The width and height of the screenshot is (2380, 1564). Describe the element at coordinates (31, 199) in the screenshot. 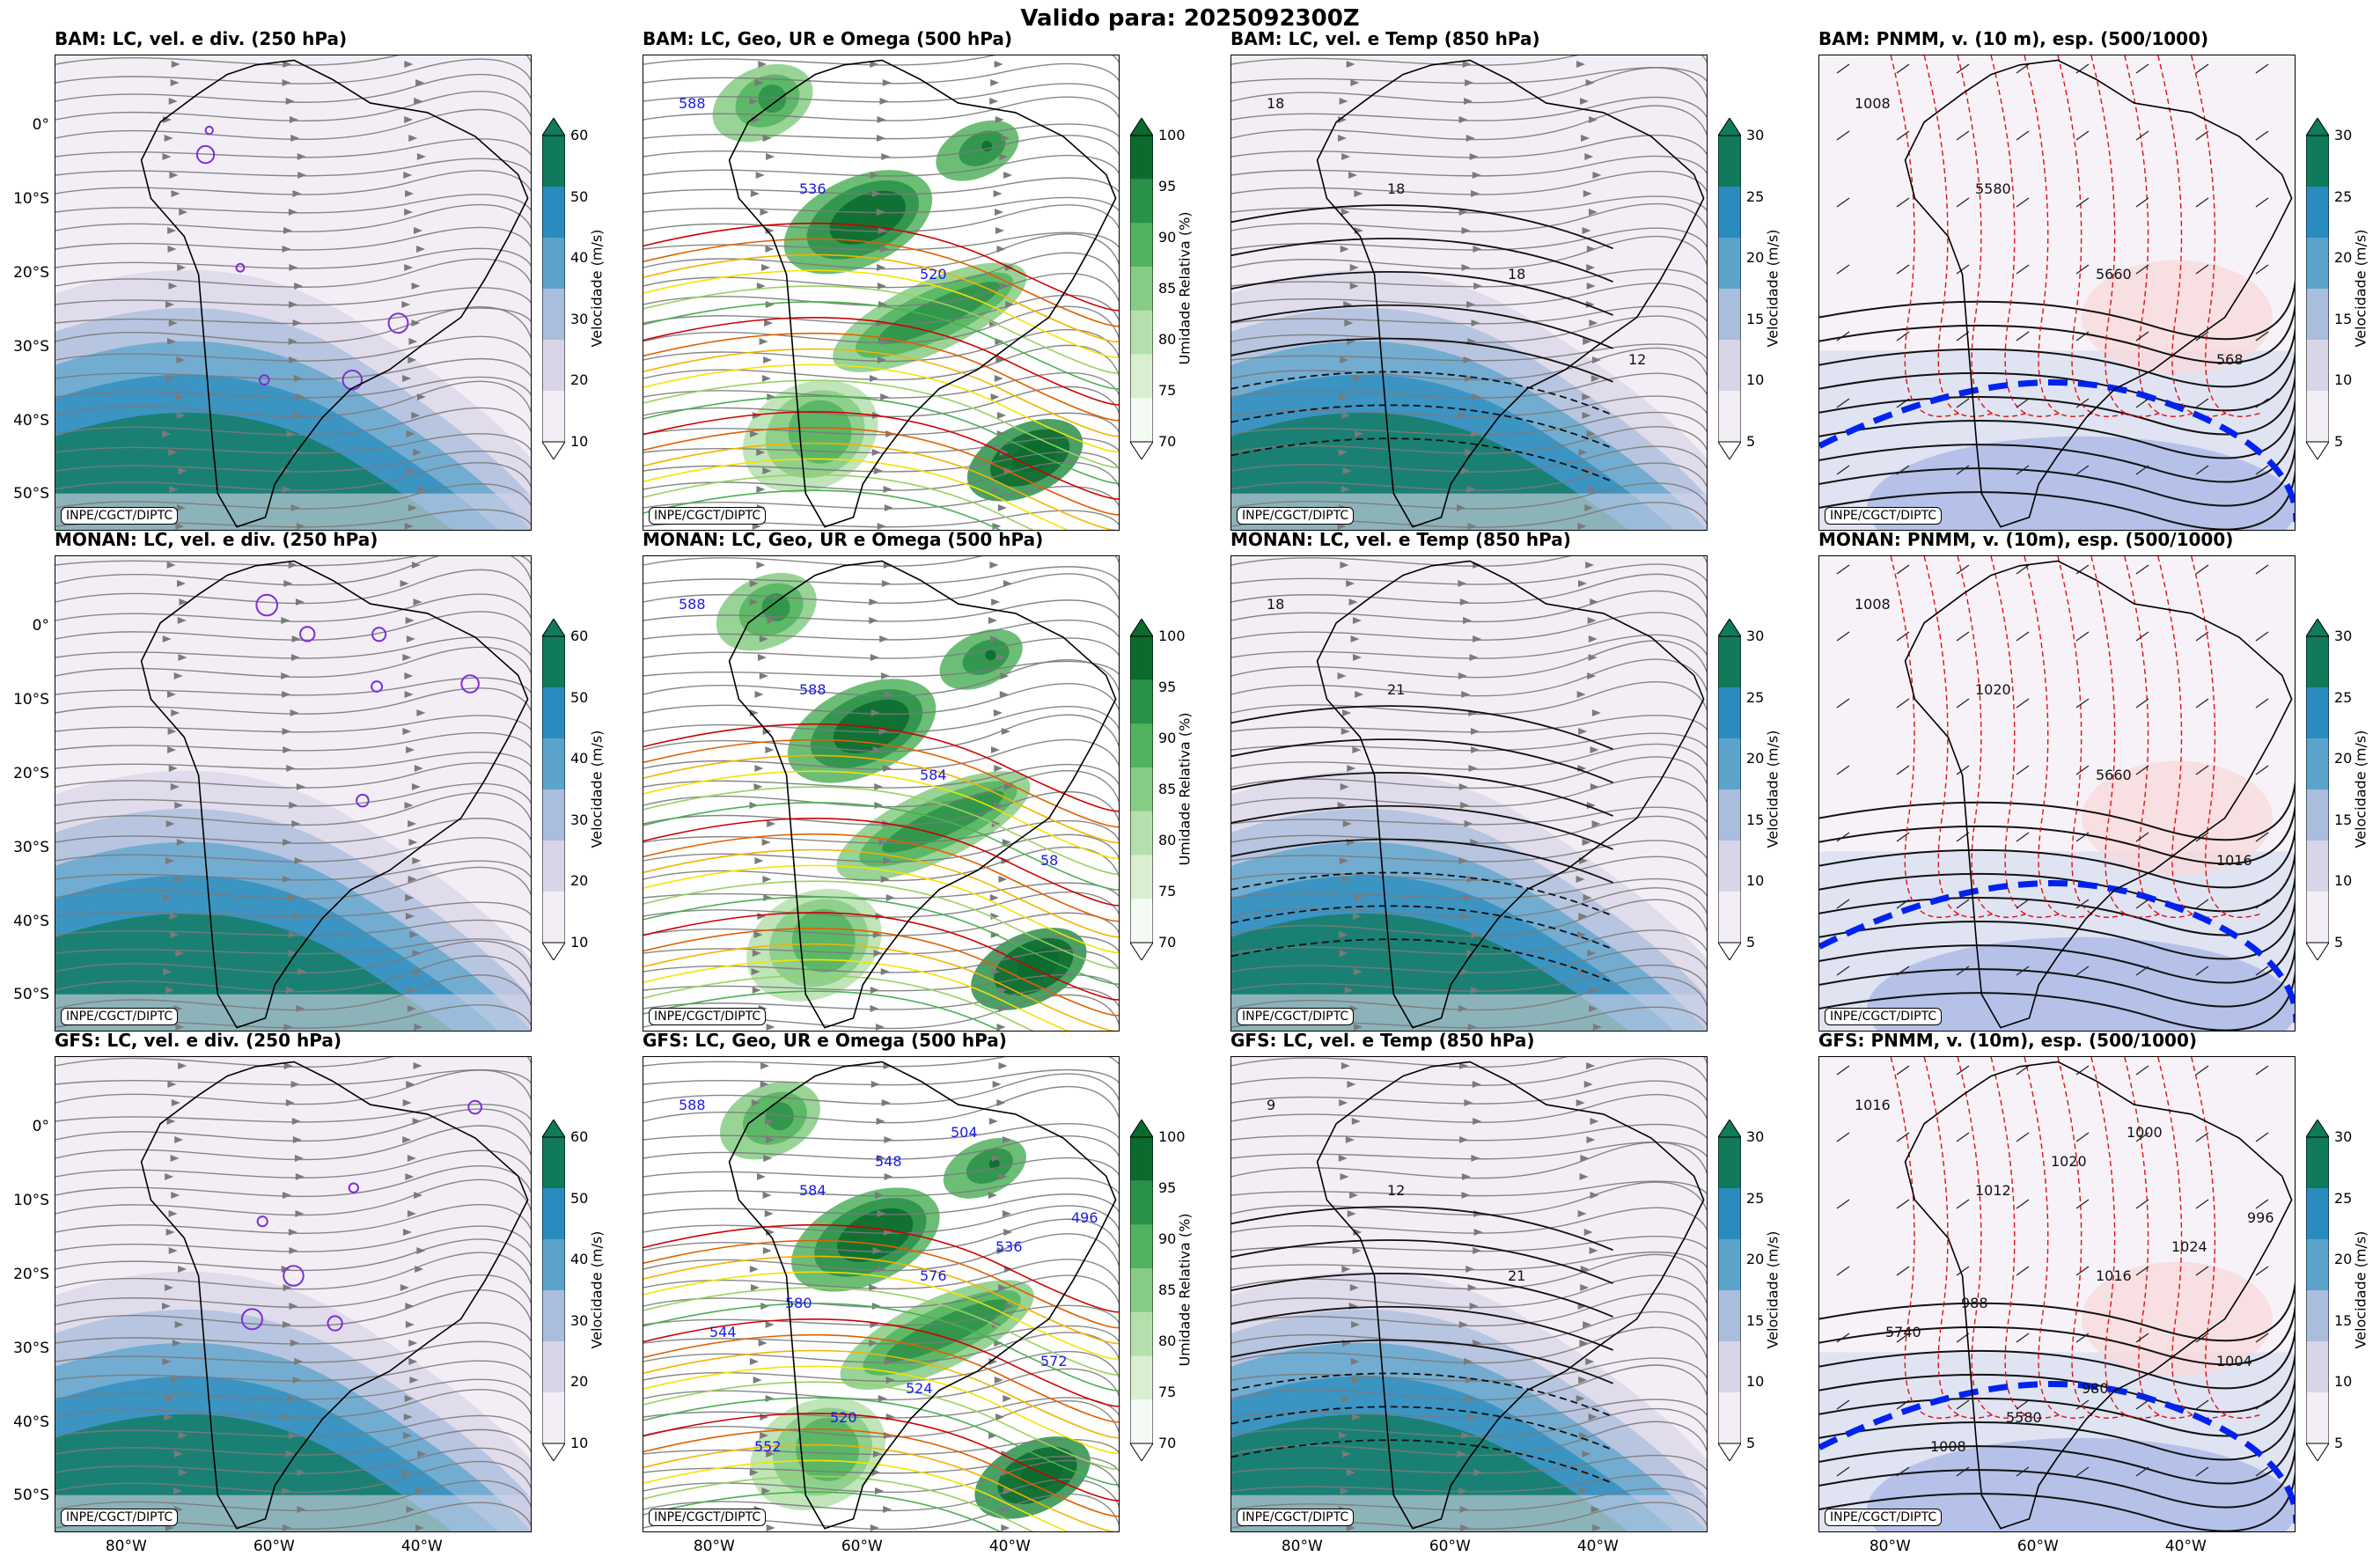

I see `lat-tick-label: 10°S` at that location.